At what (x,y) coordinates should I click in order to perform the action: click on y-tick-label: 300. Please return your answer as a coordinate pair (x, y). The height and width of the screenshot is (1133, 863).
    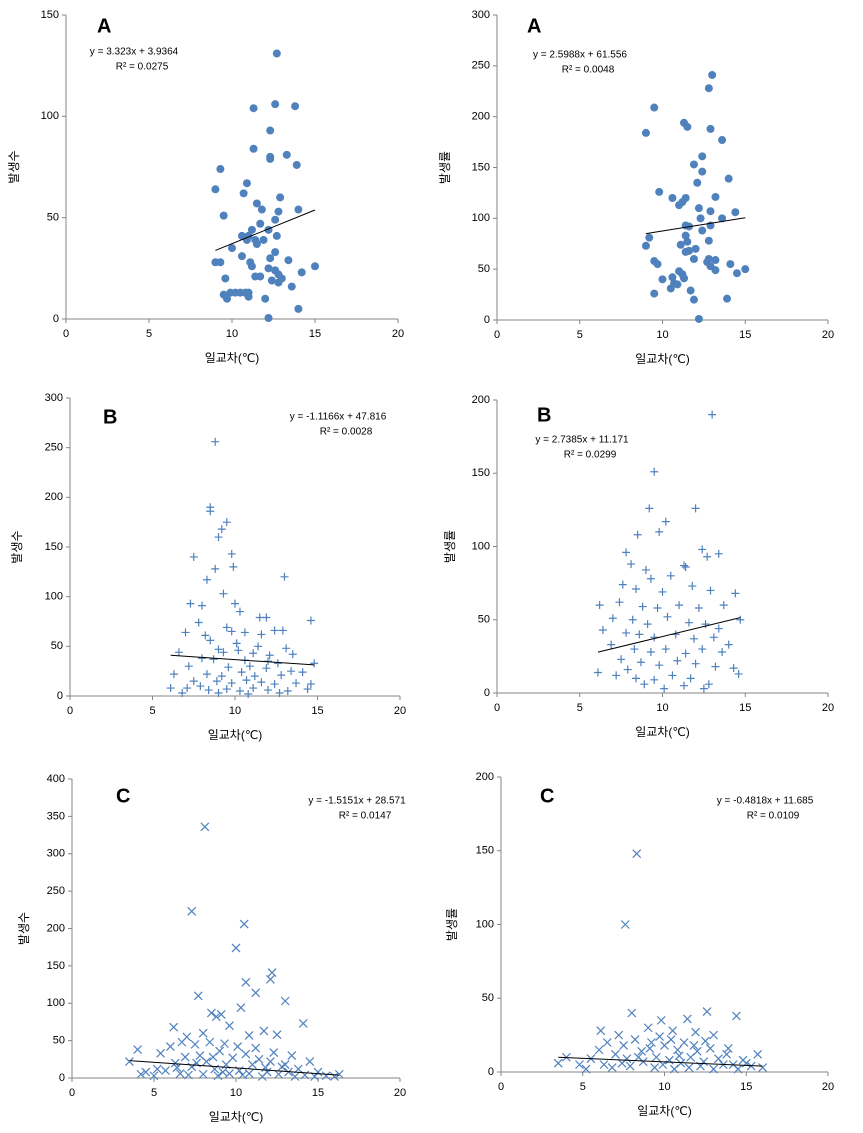
    Looking at the image, I should click on (54, 398).